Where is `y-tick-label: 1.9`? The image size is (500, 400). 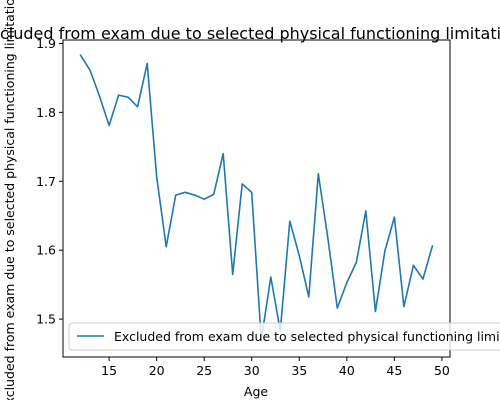
y-tick-label: 1.9 is located at coordinates (46, 43).